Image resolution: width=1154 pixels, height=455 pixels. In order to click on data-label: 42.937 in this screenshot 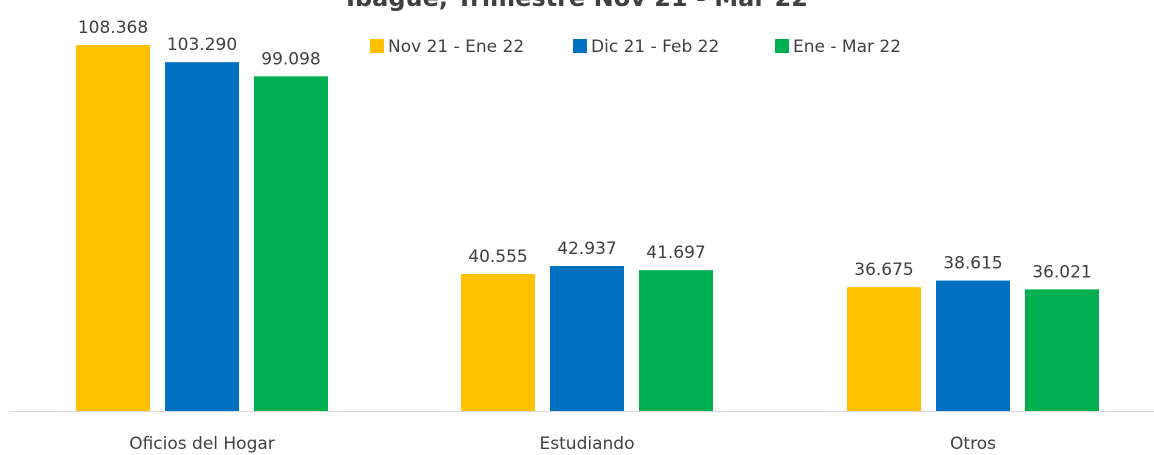, I will do `click(586, 249)`.